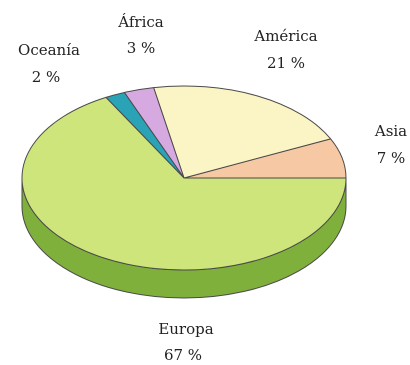 The width and height of the screenshot is (410, 365). I want to click on slice-value-oceania: 2 %, so click(46, 77).